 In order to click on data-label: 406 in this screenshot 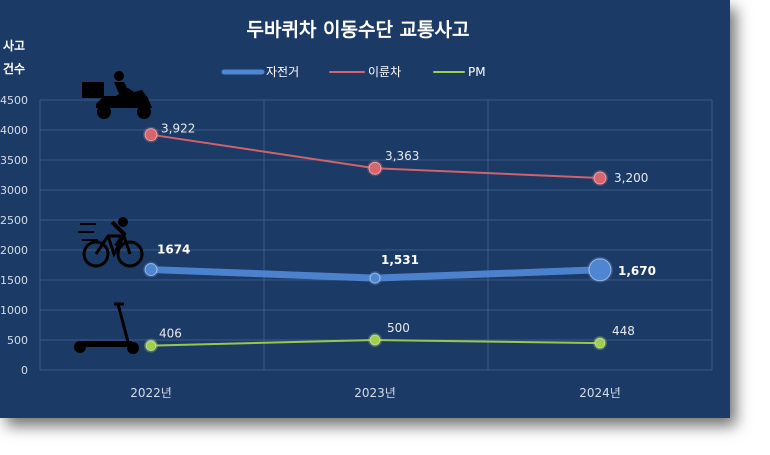, I will do `click(170, 334)`.